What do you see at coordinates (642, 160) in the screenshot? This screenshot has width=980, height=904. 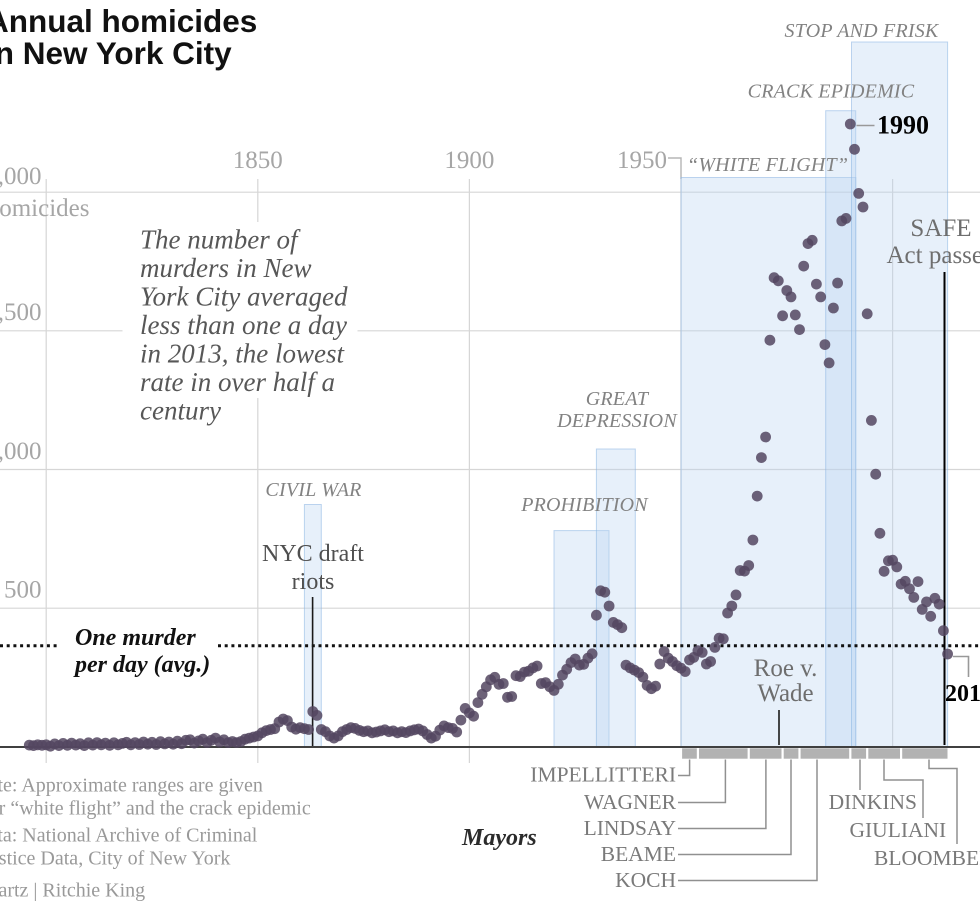 I see `svg-text: 1950` at bounding box center [642, 160].